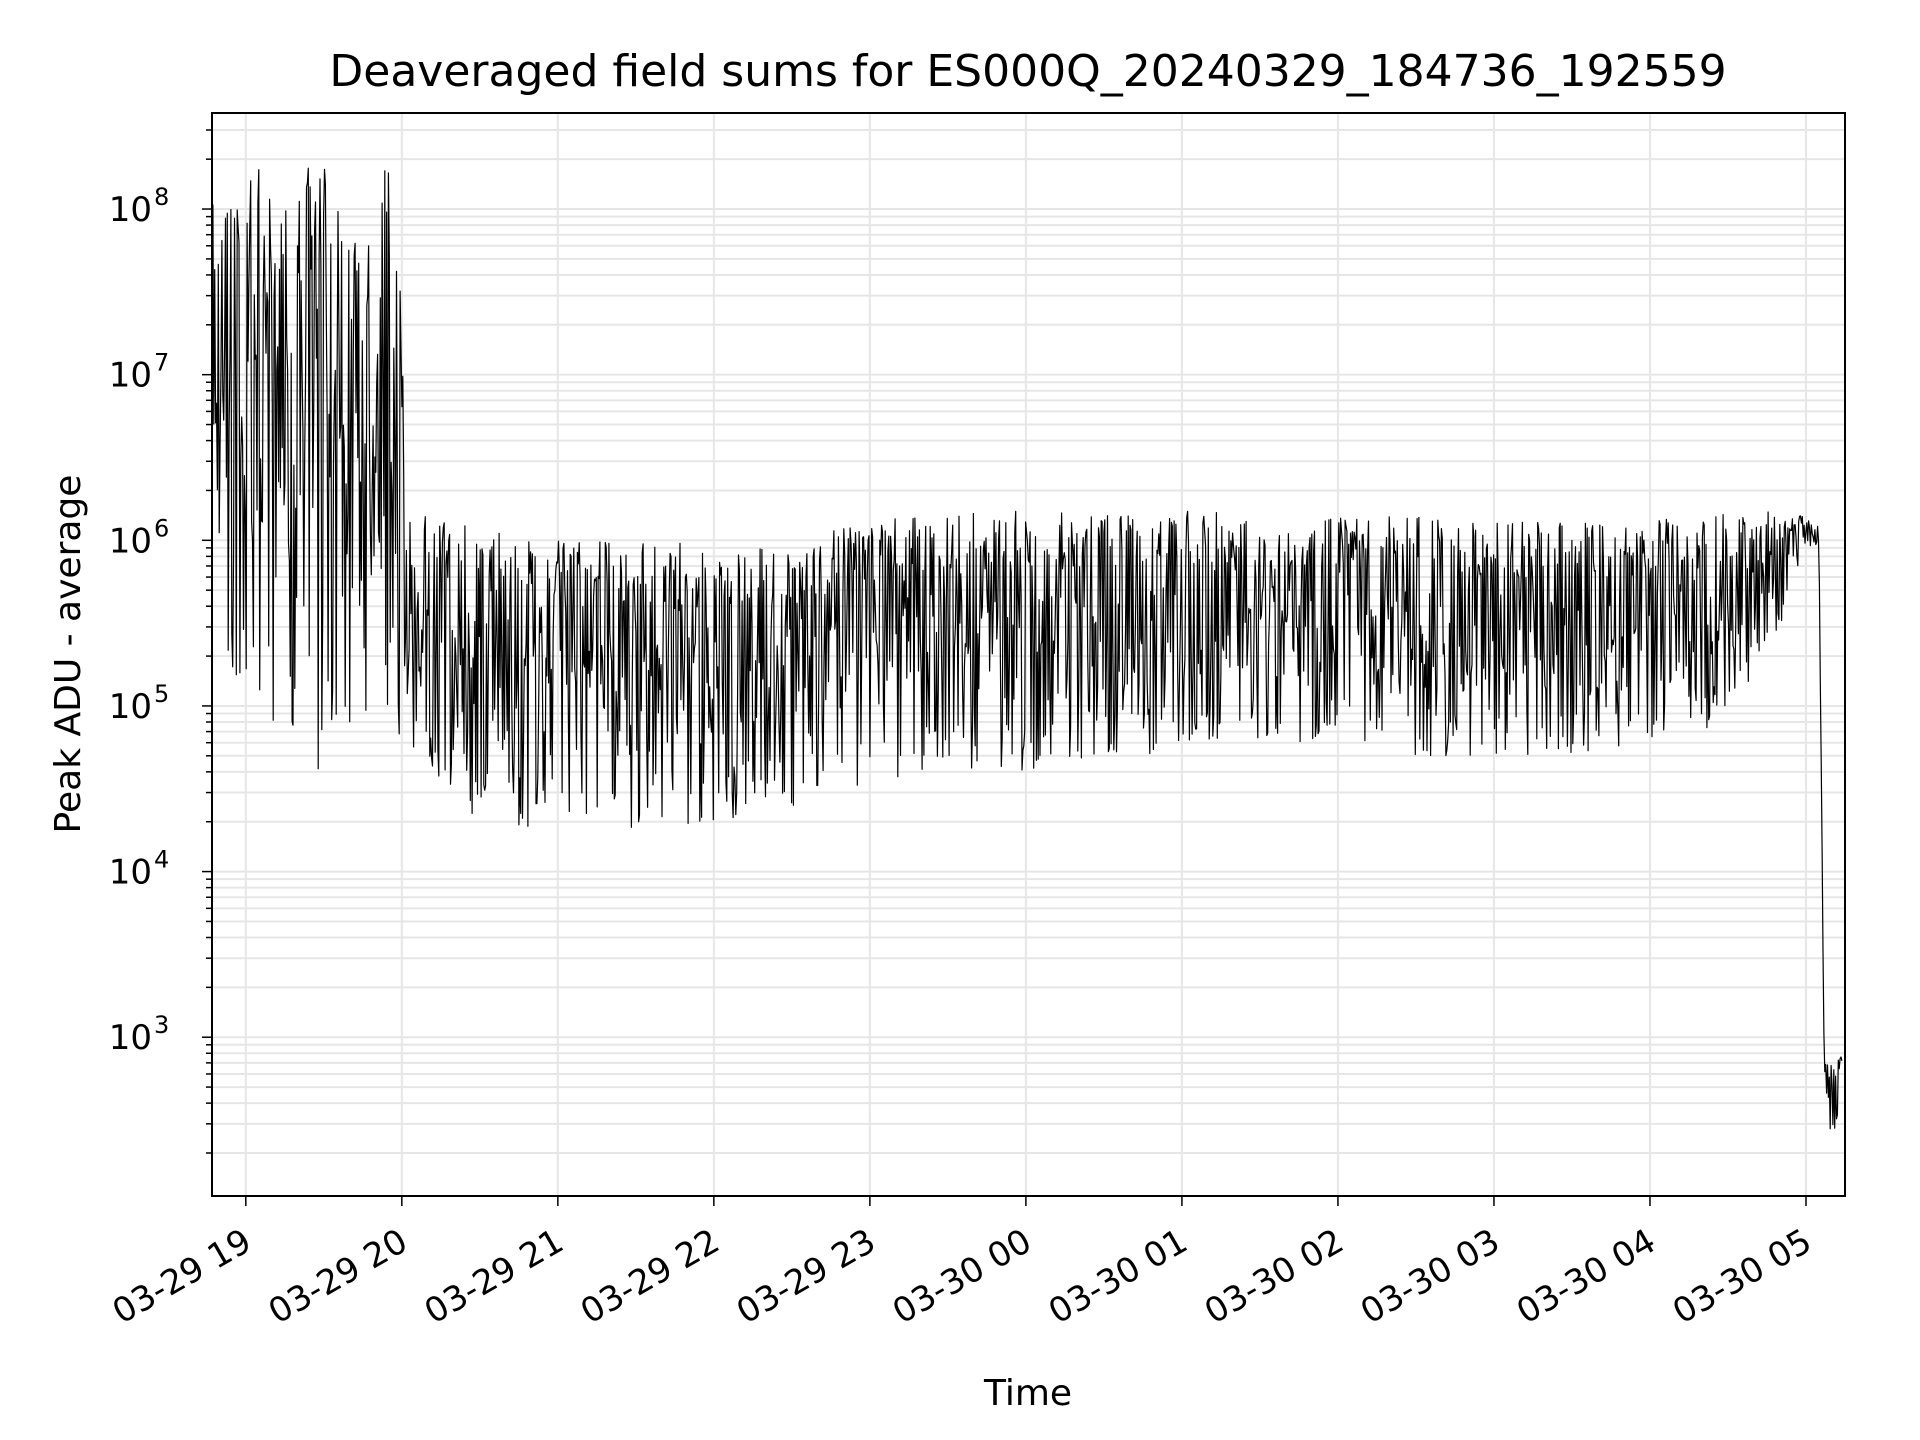 The width and height of the screenshot is (1920, 1440). I want to click on y-tick-label-exponent: 6, so click(161, 528).